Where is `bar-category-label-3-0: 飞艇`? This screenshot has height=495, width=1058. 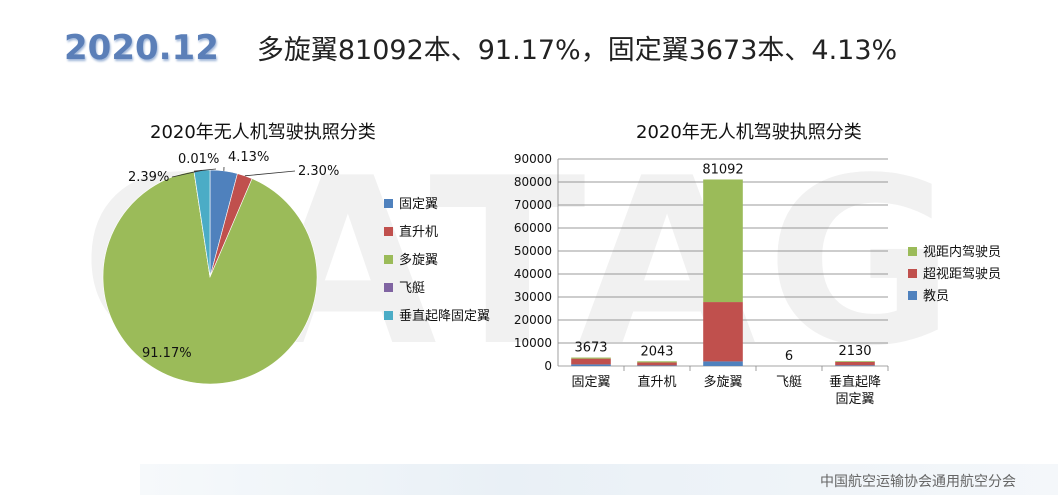
bar-category-label-3-0: 飞艇 is located at coordinates (789, 382).